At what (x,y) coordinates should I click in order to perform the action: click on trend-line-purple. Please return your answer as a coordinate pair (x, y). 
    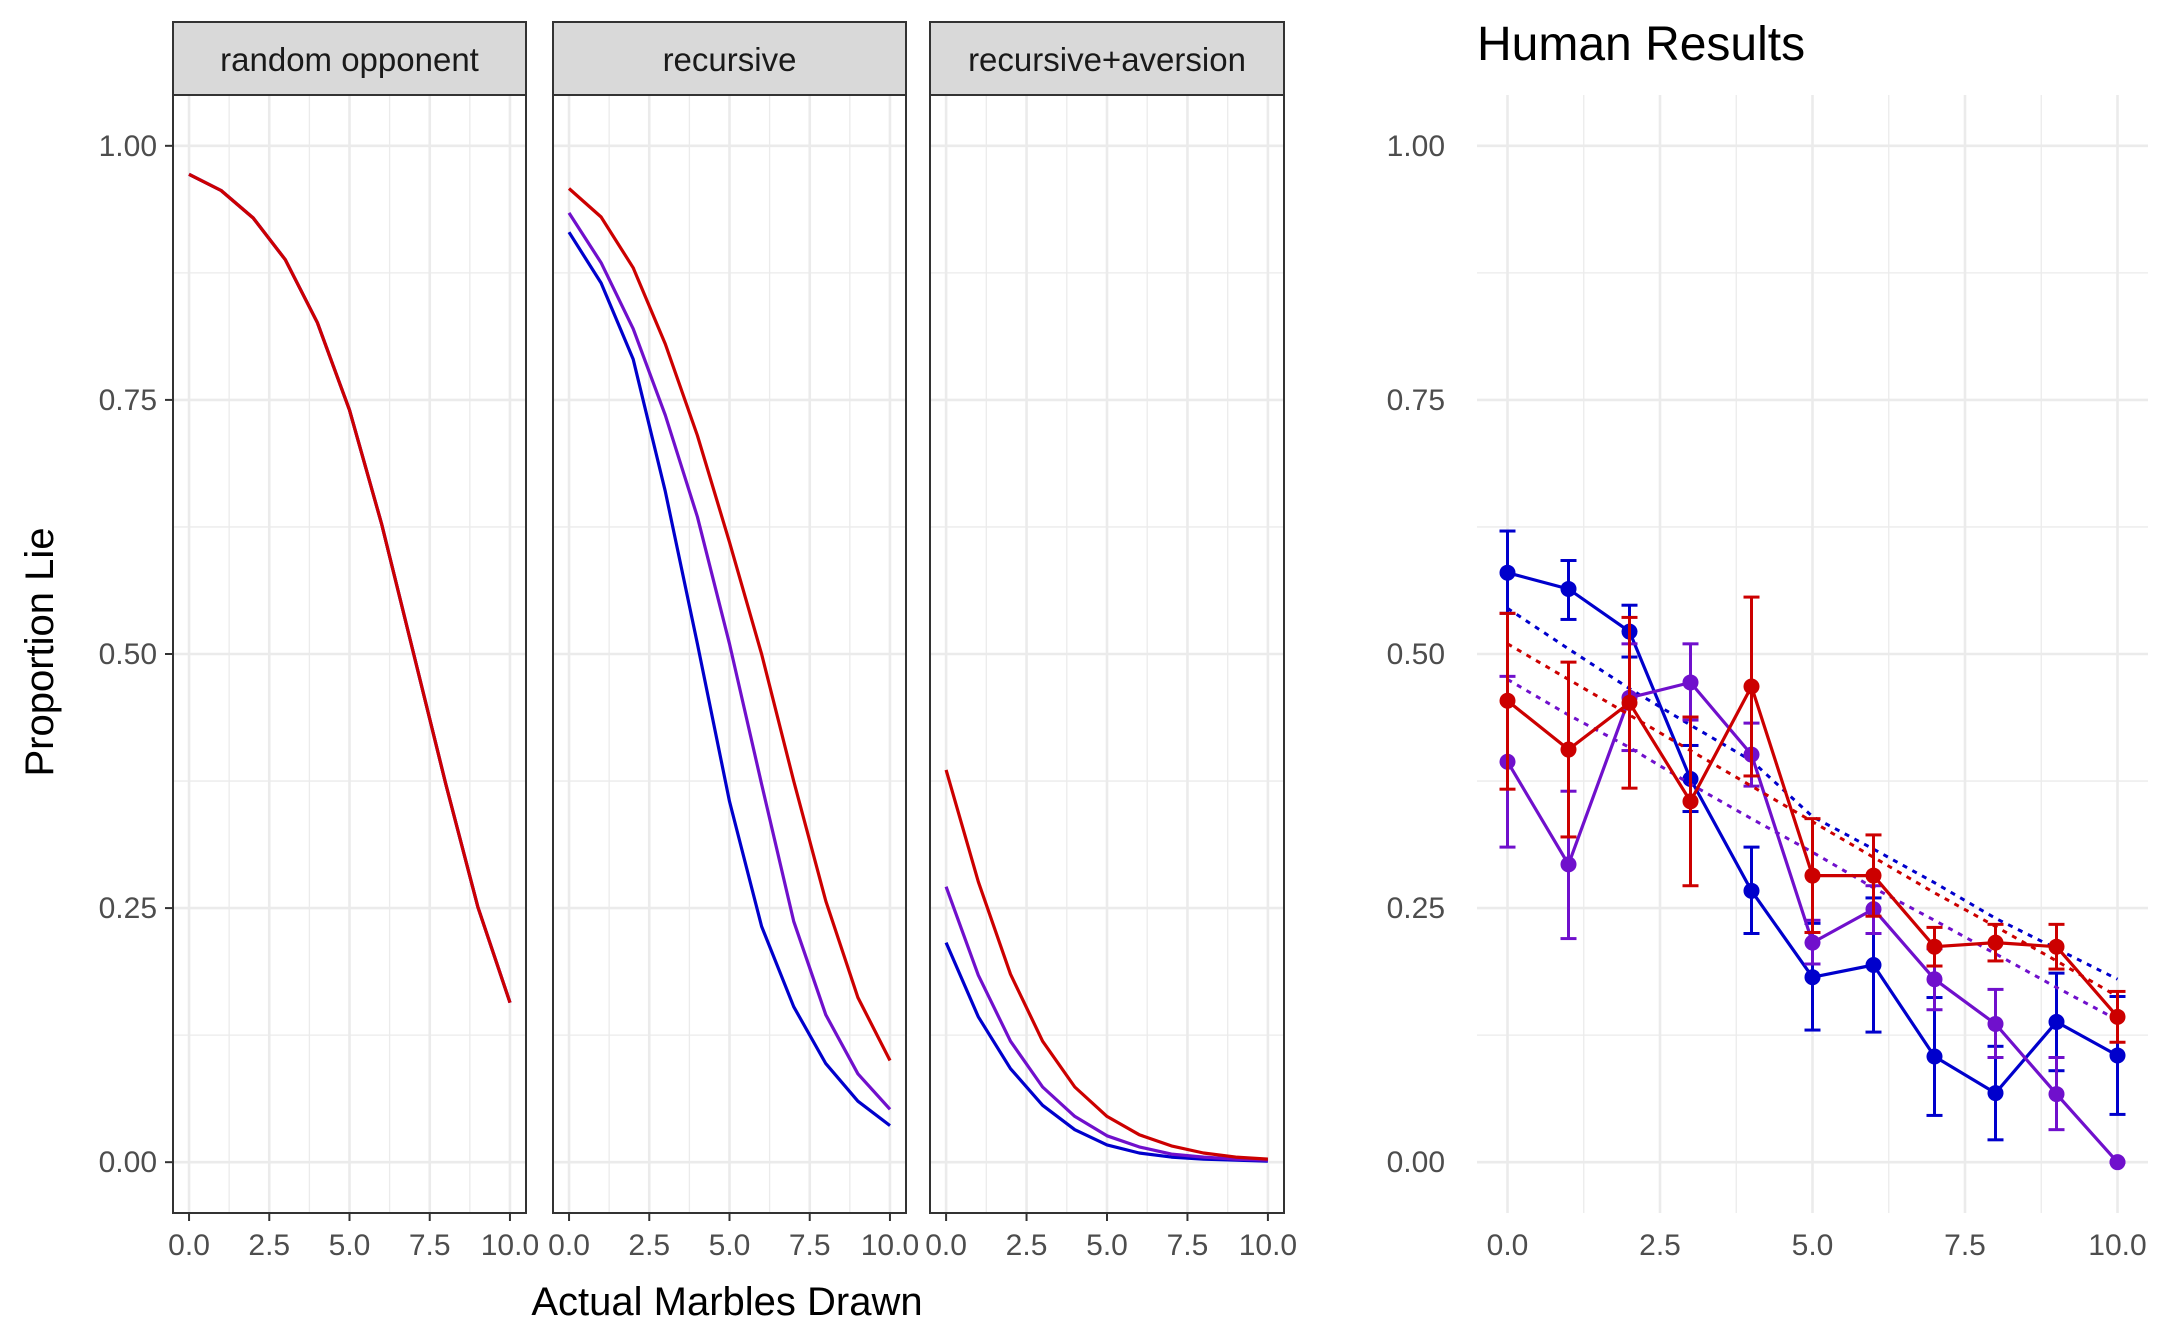
    Looking at the image, I should click on (1812, 850).